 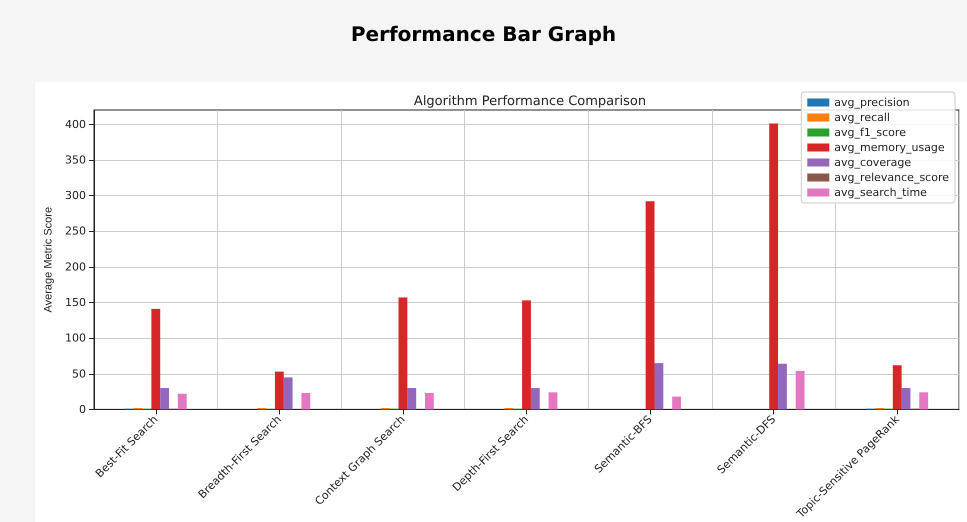 What do you see at coordinates (79, 373) in the screenshot?
I see `y-tick-label: 50` at bounding box center [79, 373].